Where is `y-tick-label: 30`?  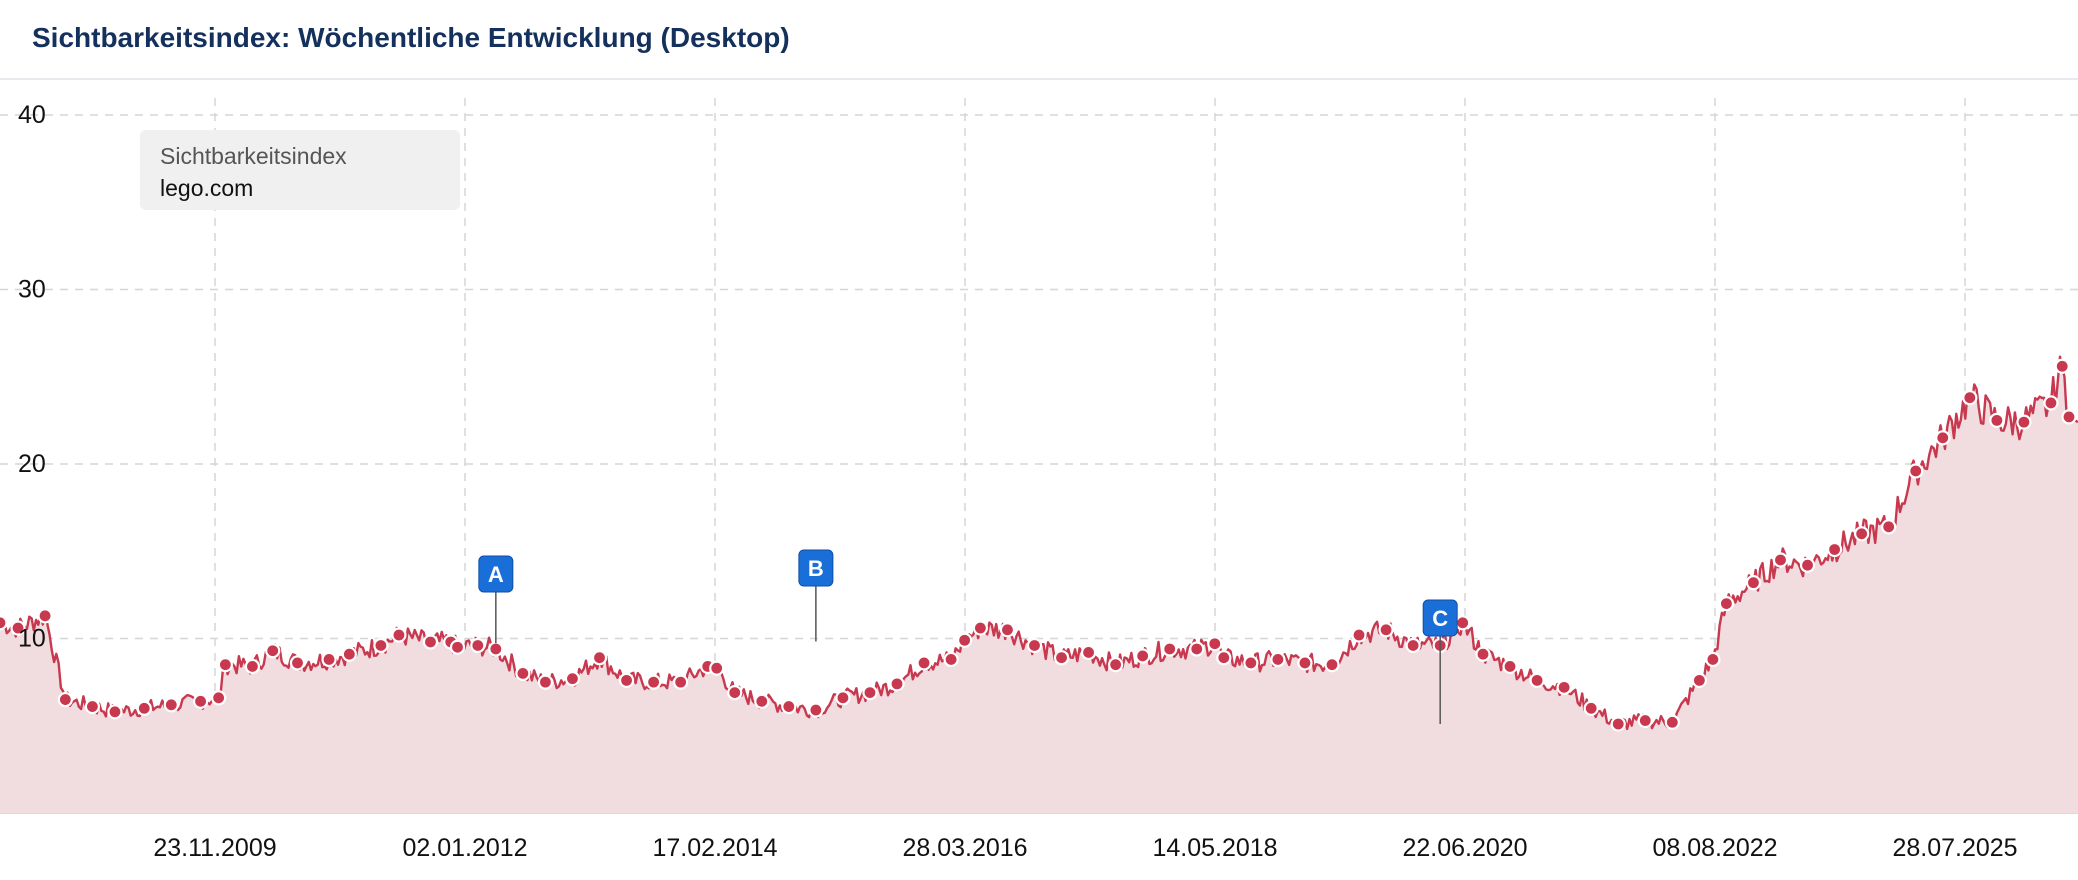
y-tick-label: 30 is located at coordinates (32, 290).